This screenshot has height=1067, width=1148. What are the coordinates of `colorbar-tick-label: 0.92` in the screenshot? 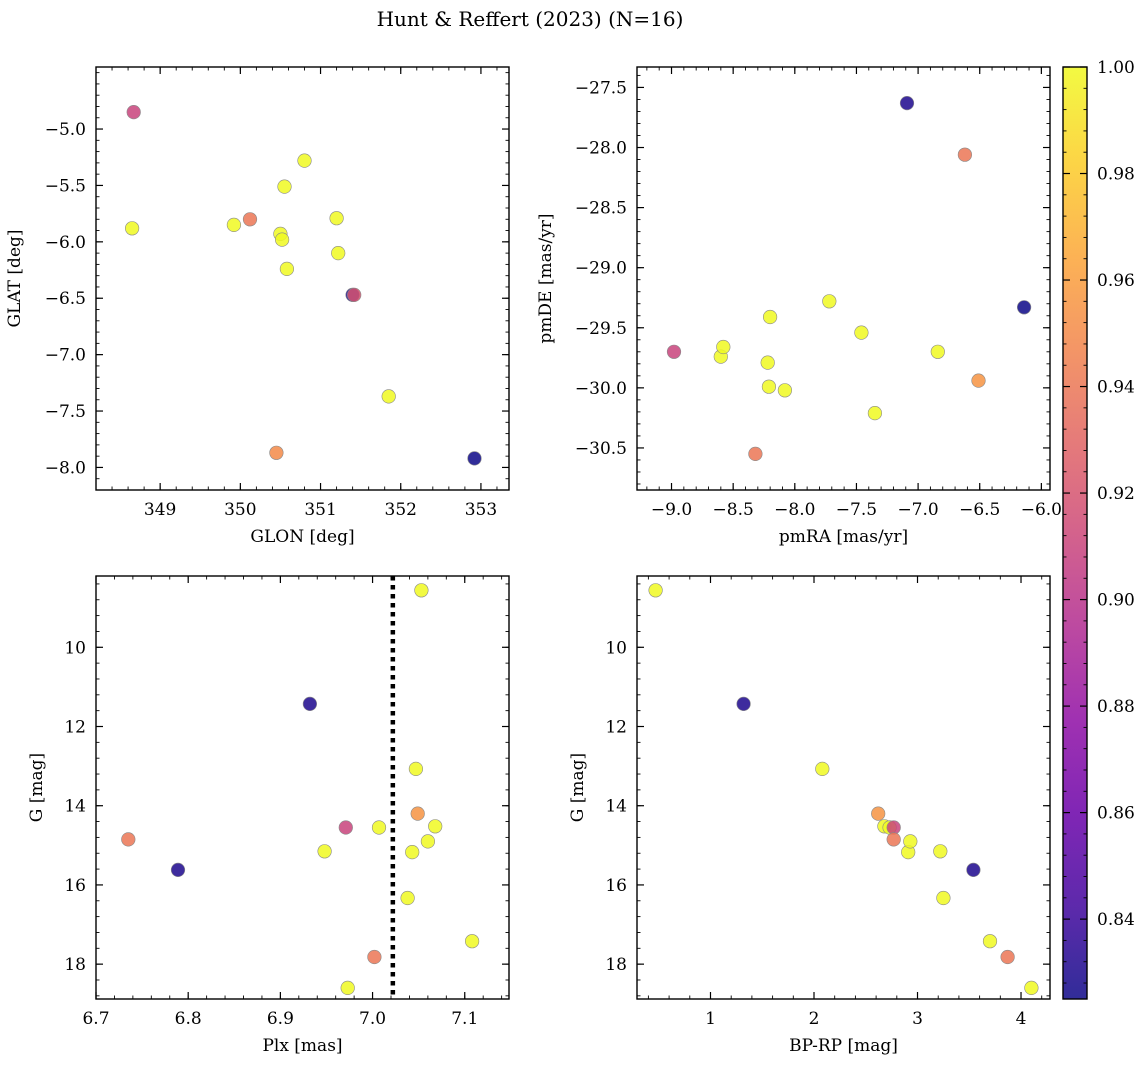 It's located at (1116, 494).